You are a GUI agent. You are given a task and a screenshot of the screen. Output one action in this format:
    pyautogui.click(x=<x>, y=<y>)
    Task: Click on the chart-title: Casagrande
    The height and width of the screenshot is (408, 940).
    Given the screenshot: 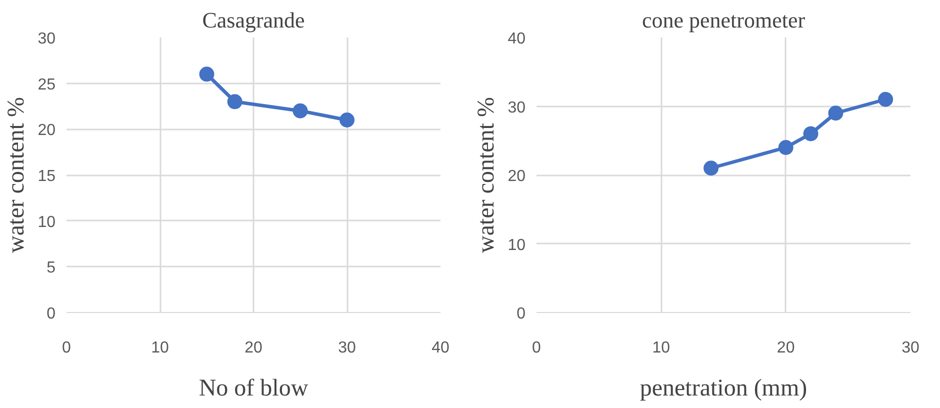 What is the action you would take?
    pyautogui.click(x=253, y=20)
    